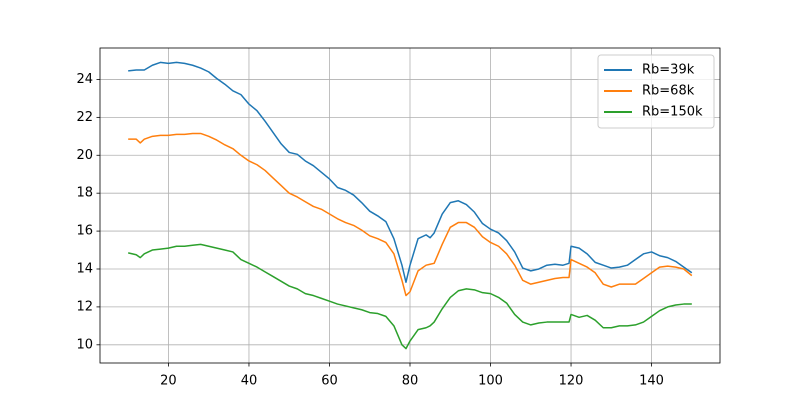  I want to click on x-tick-label: 20, so click(168, 381).